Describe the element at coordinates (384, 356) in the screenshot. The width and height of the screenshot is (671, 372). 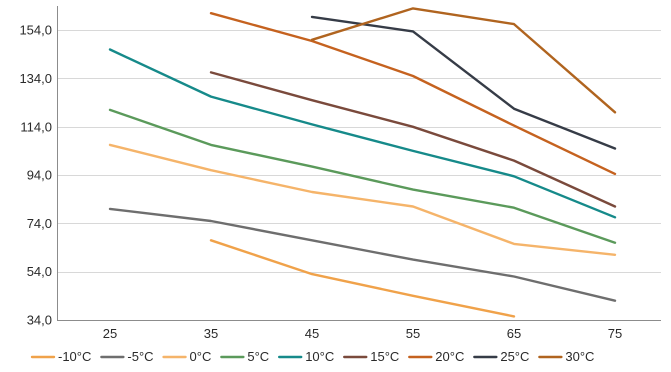
I see `legend-label: 15°C` at that location.